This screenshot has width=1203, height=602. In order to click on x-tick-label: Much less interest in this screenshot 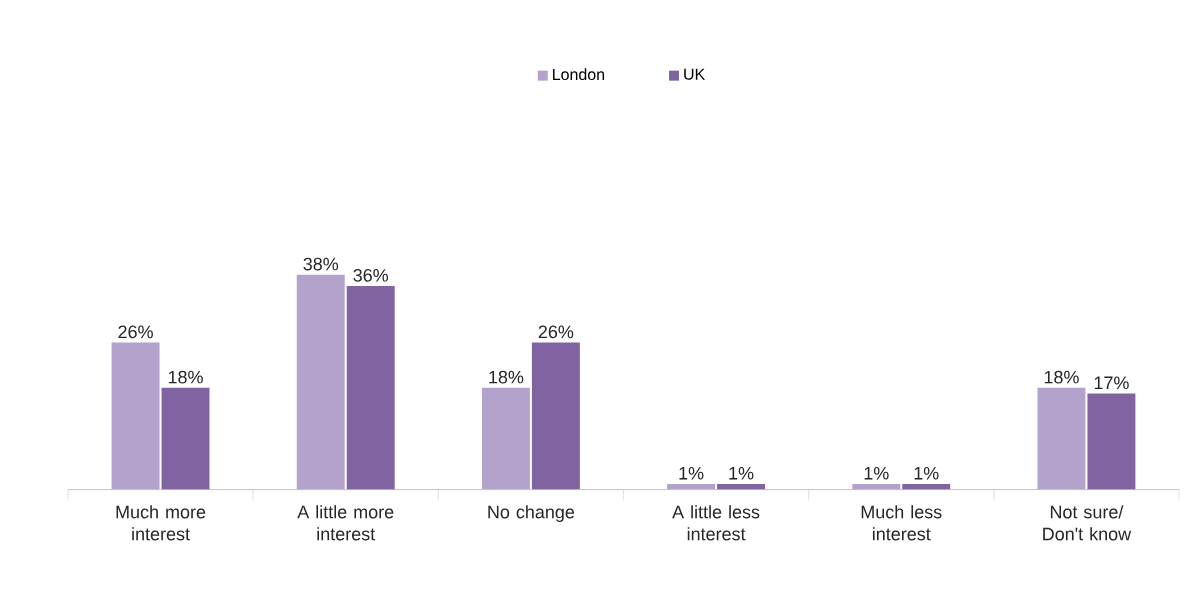, I will do `click(901, 523)`.